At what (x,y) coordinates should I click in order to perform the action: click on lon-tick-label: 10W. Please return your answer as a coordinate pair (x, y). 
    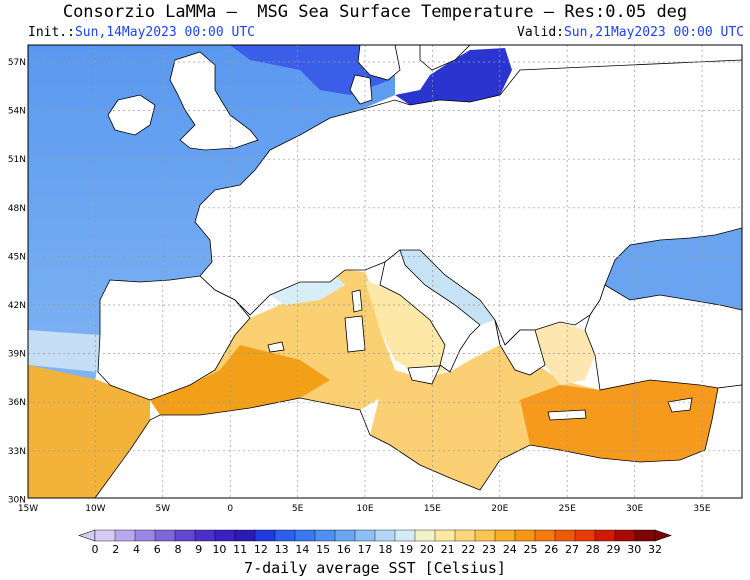
    Looking at the image, I should click on (95, 509).